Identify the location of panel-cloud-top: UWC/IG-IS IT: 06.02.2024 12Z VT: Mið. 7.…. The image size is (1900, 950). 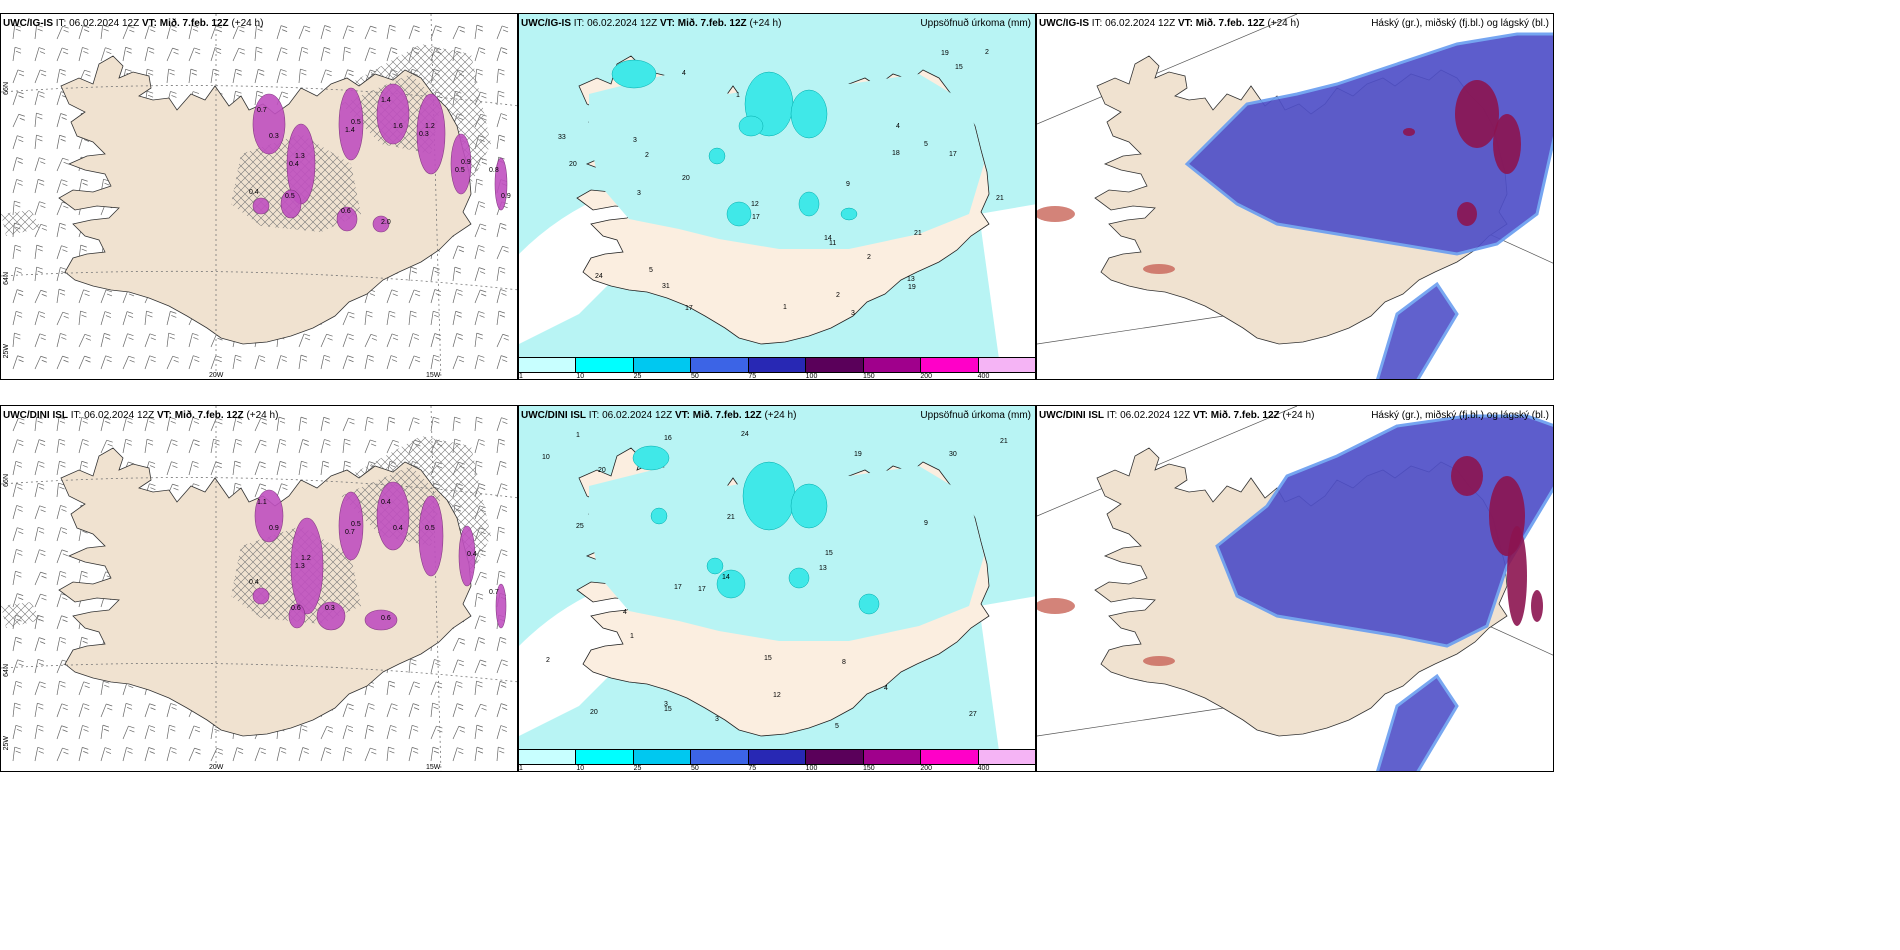
(1295, 196).